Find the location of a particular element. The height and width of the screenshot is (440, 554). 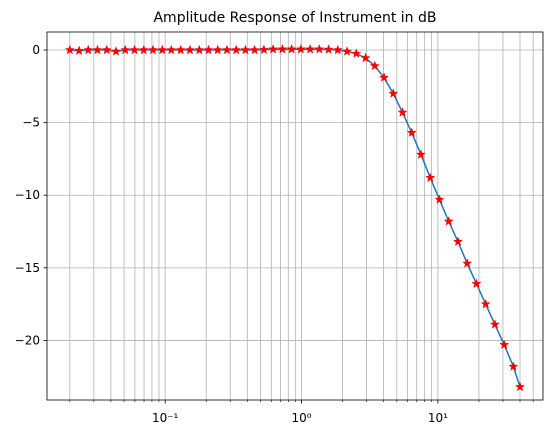

y-tick-label: 0 is located at coordinates (36, 50).